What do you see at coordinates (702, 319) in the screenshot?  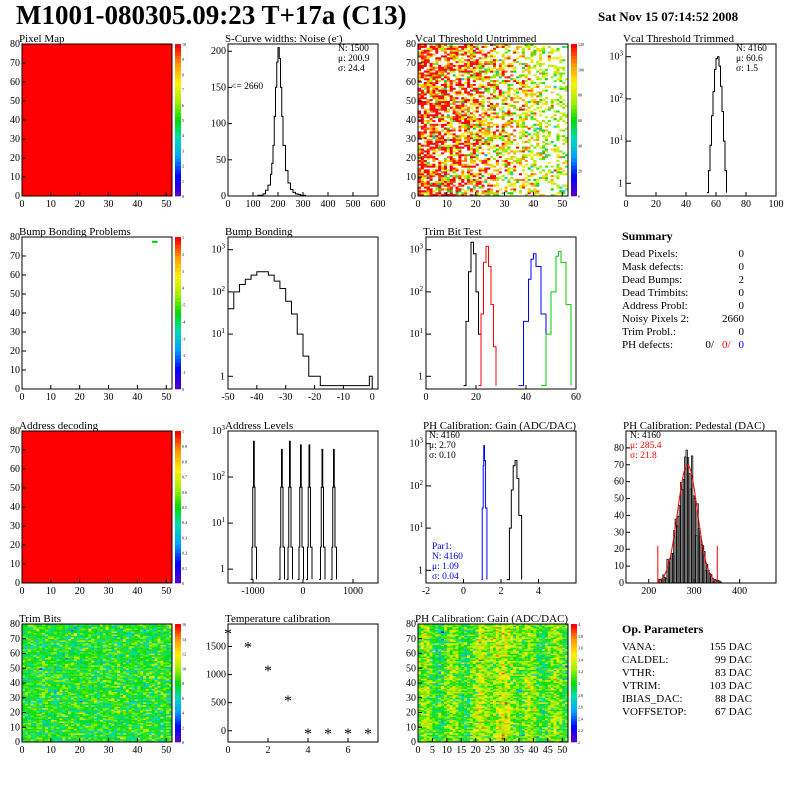 I see `summary-row: Noisy Pixels 2:2660` at bounding box center [702, 319].